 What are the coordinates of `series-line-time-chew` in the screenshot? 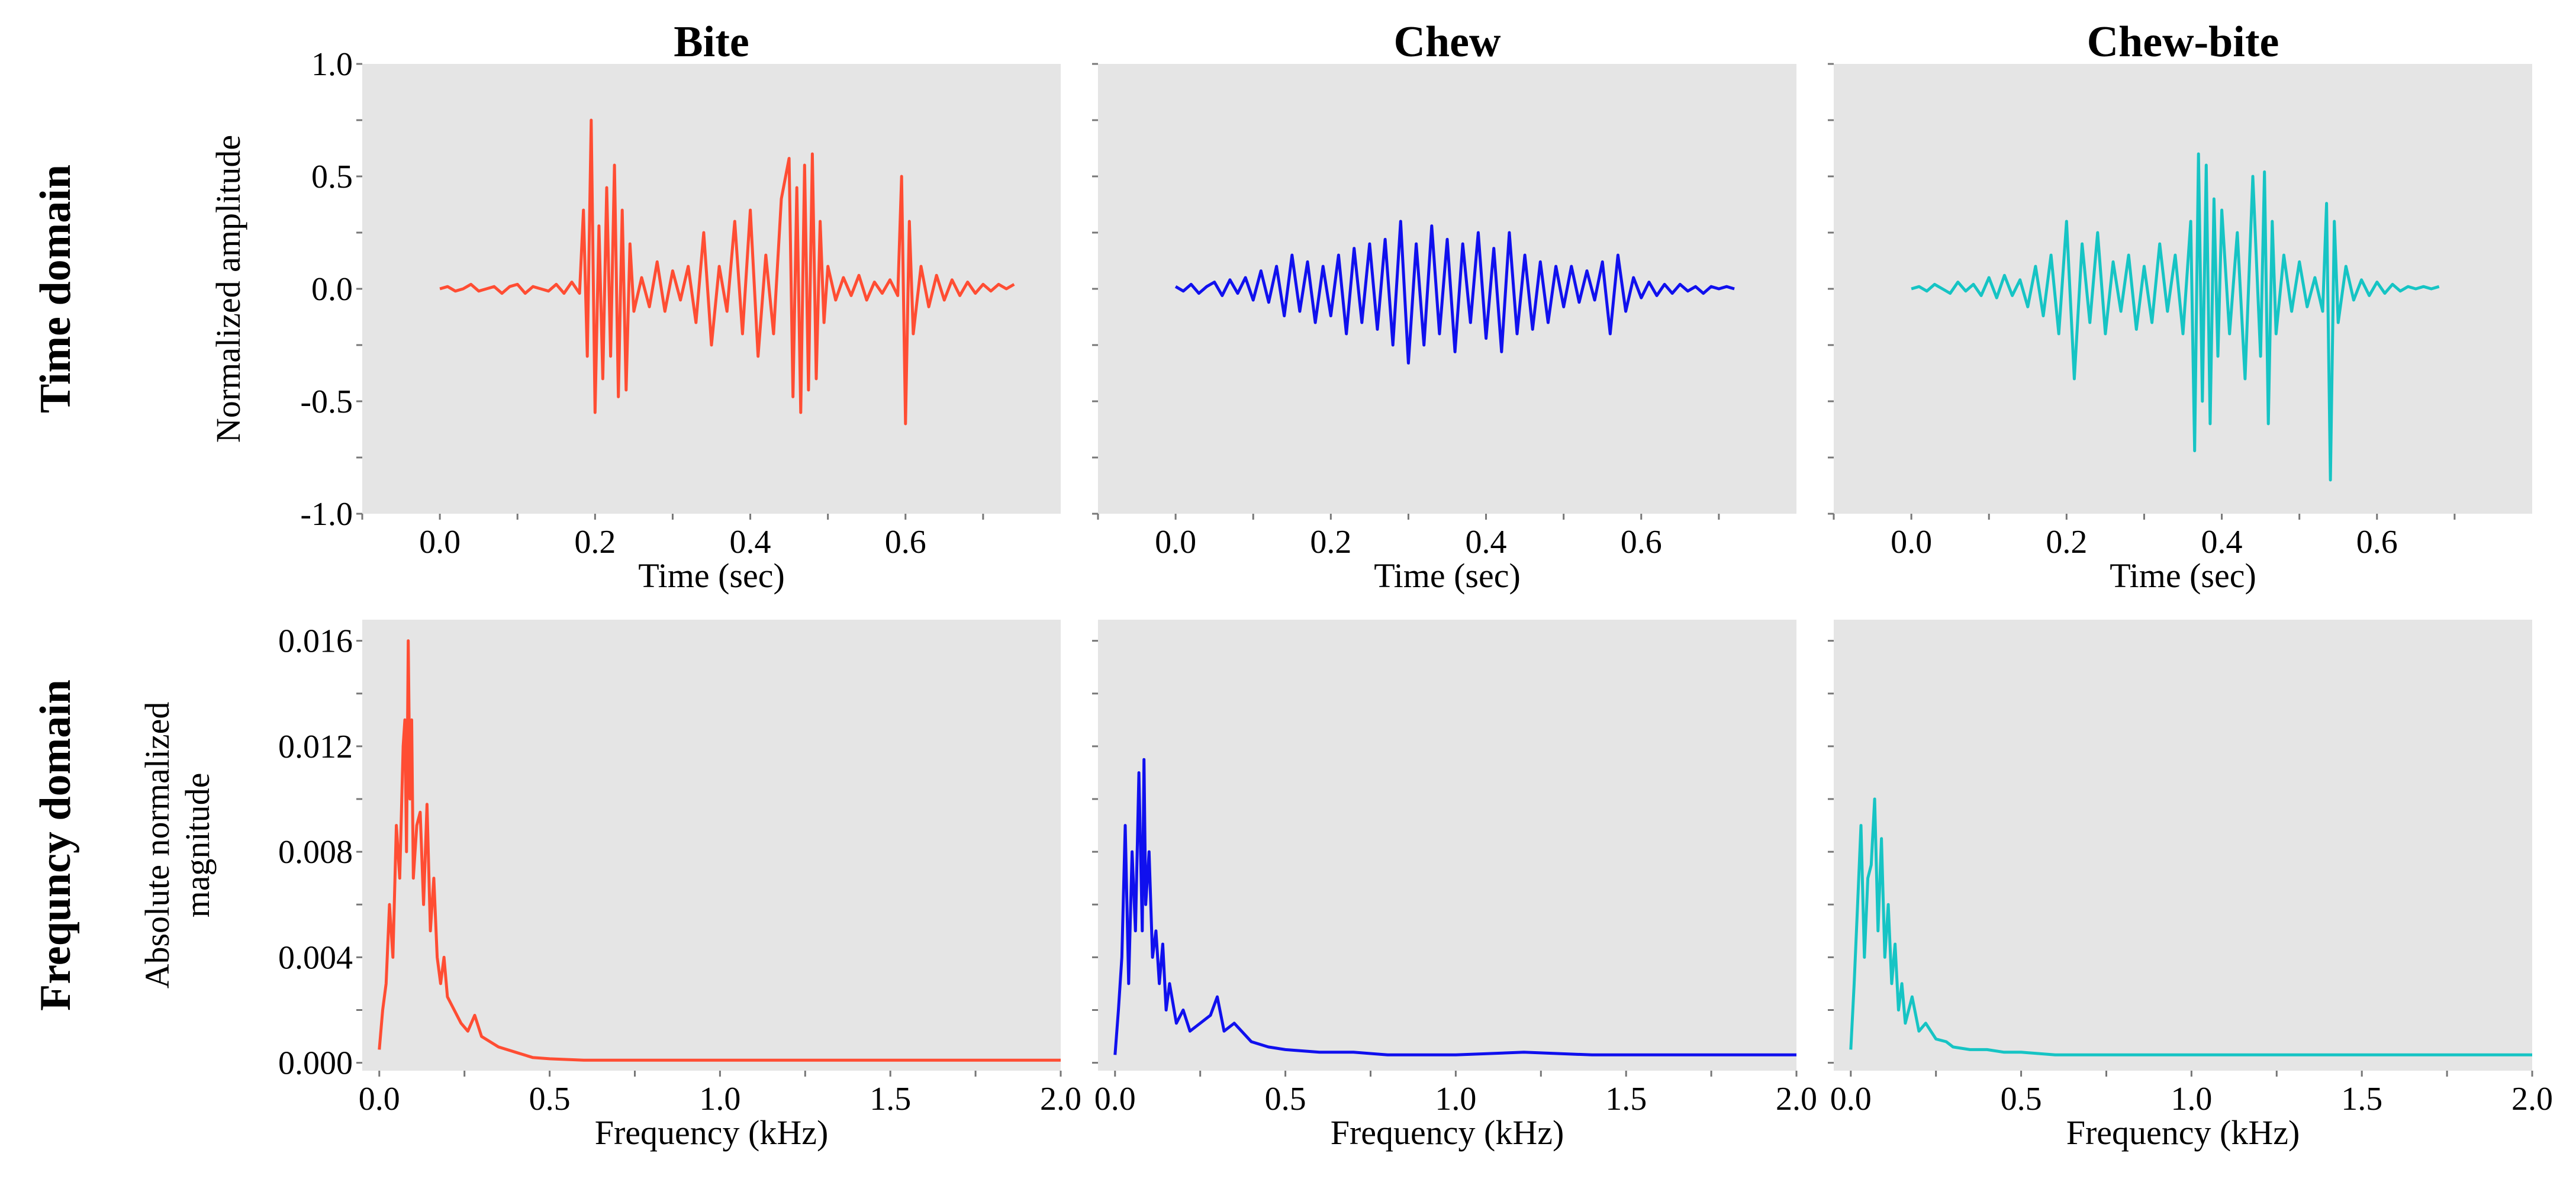 It's located at (1454, 292).